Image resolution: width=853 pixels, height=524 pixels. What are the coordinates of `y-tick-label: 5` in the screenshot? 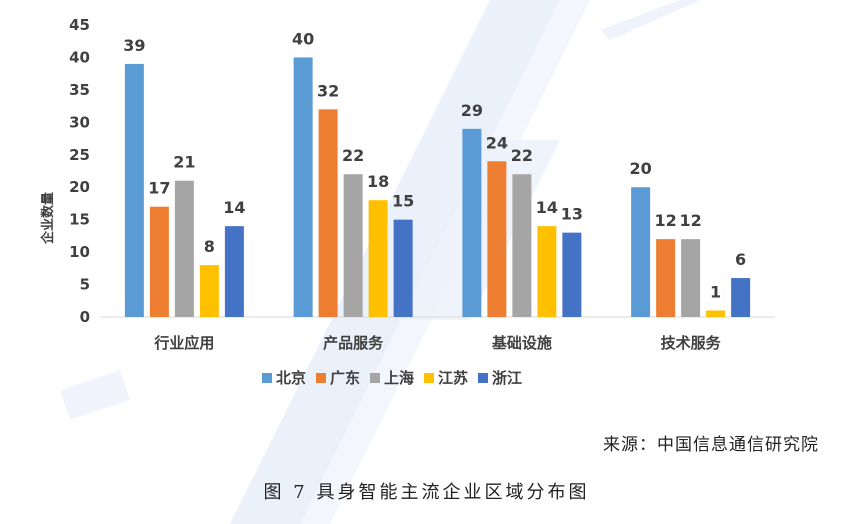 It's located at (85, 285).